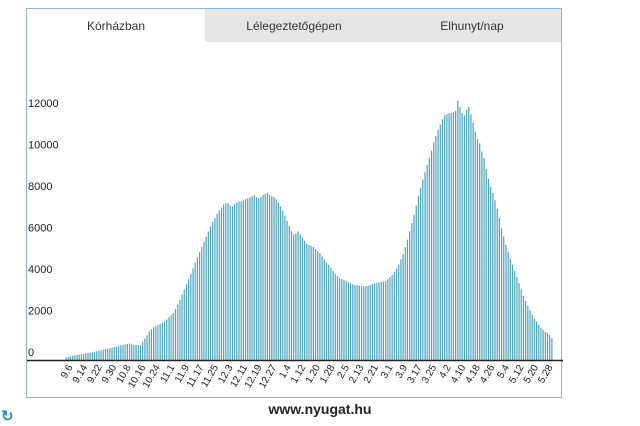 This screenshot has width=640, height=426. I want to click on y-tick-label: 4000, so click(40, 270).